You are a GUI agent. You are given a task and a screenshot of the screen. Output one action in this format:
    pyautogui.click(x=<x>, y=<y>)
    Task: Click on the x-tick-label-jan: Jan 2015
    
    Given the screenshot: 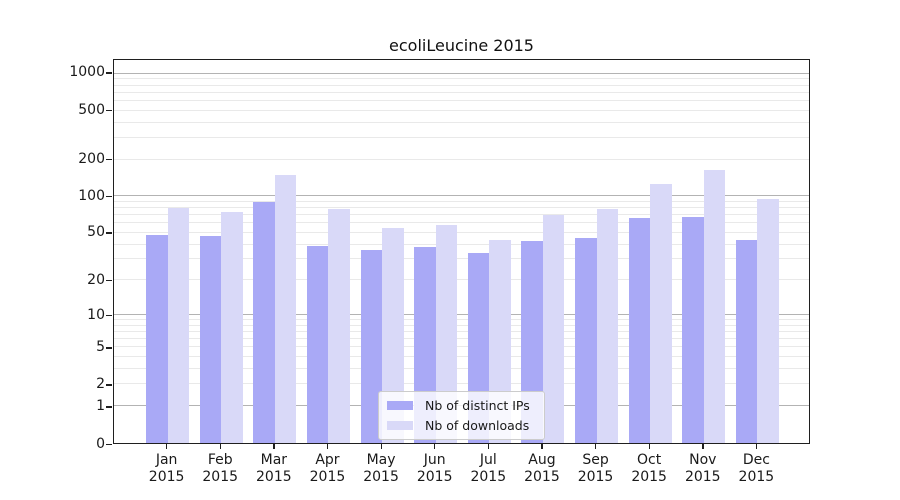 What is the action you would take?
    pyautogui.click(x=167, y=469)
    